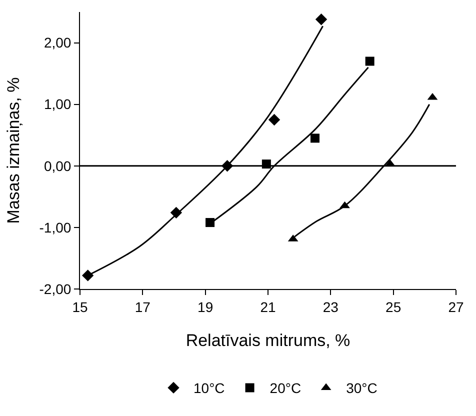 The image size is (476, 416). Describe the element at coordinates (142, 306) in the screenshot. I see `x-tick-label: 17` at that location.